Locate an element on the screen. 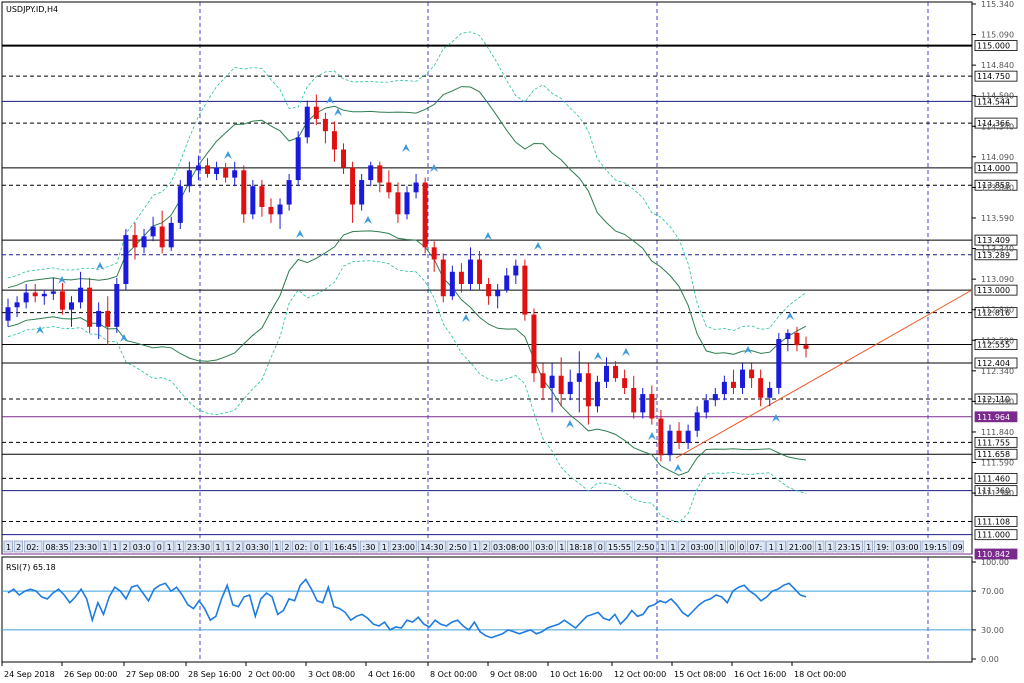 The image size is (1024, 683). time-strip-label: 19: is located at coordinates (882, 547).